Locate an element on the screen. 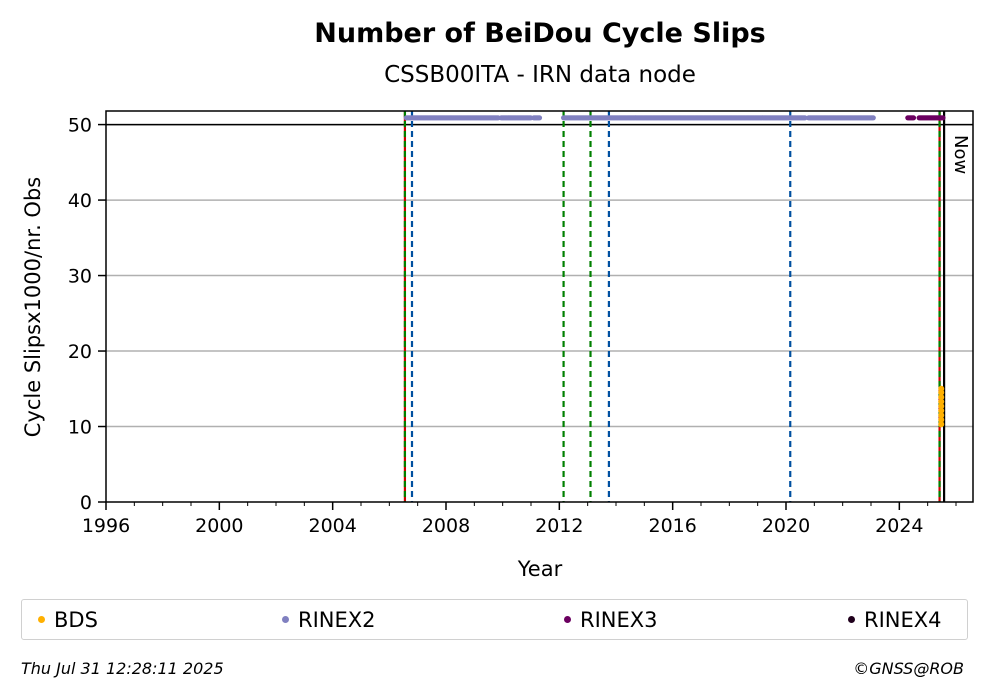 The width and height of the screenshot is (992, 699). legend-item-bds: BDS is located at coordinates (68, 620).